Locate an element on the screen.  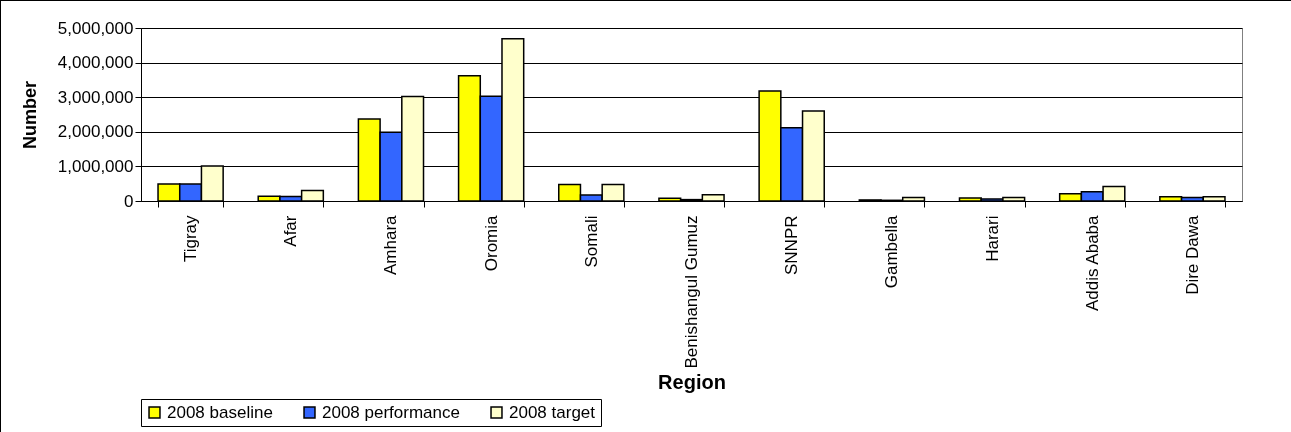
legend-label: 2008 performance is located at coordinates (391, 412).